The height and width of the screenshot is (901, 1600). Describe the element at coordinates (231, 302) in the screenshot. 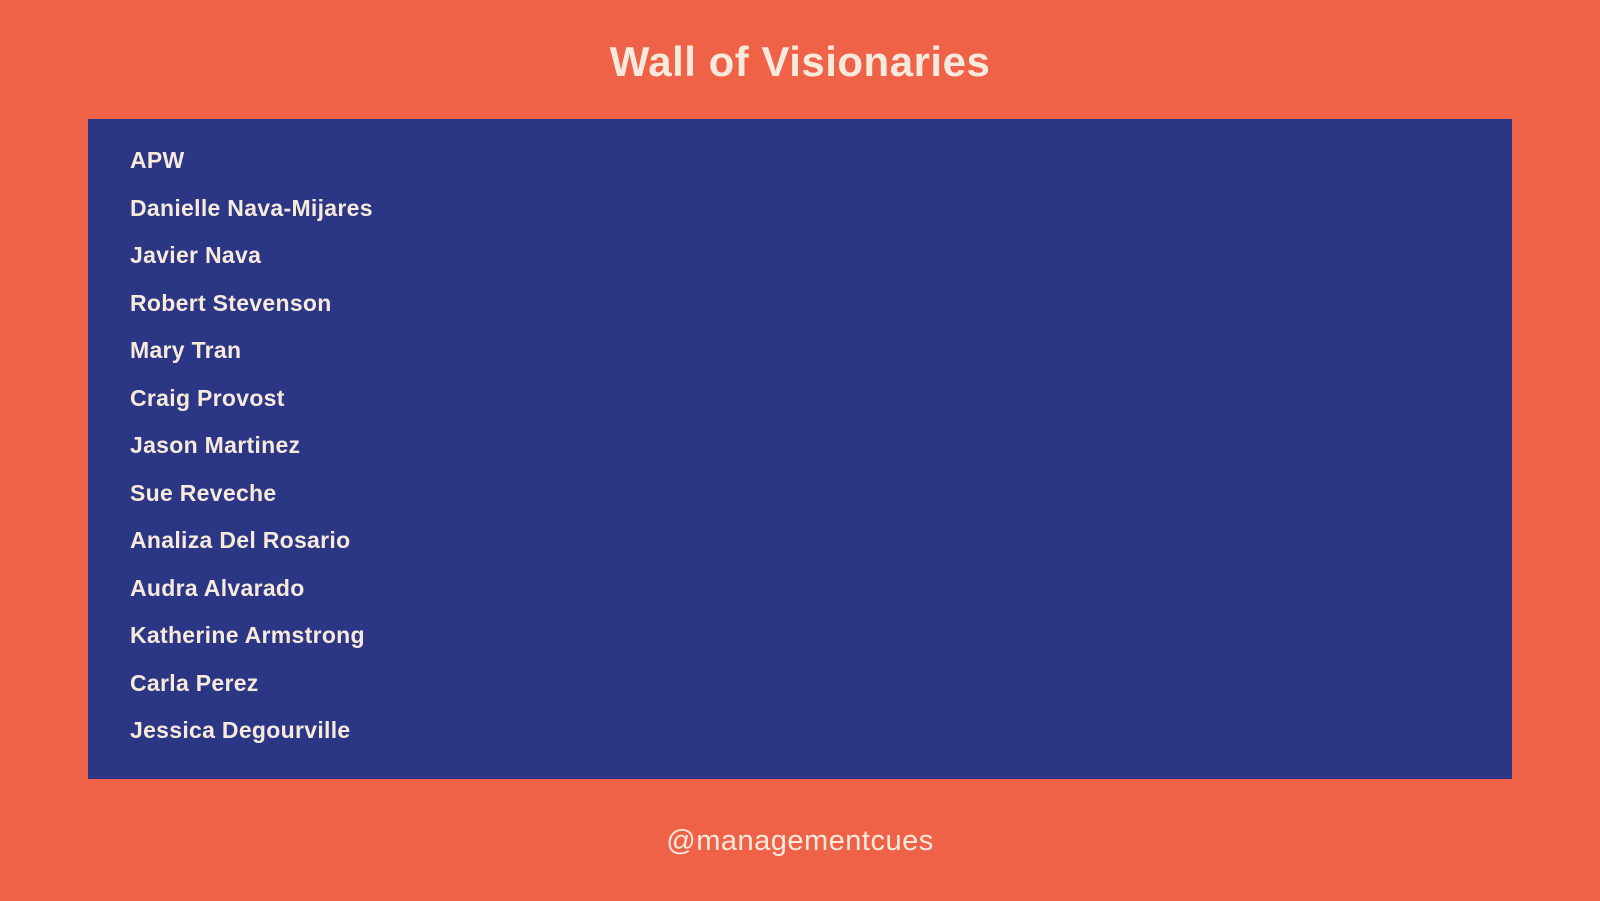

I see `list-item: Robert Stevenson` at that location.